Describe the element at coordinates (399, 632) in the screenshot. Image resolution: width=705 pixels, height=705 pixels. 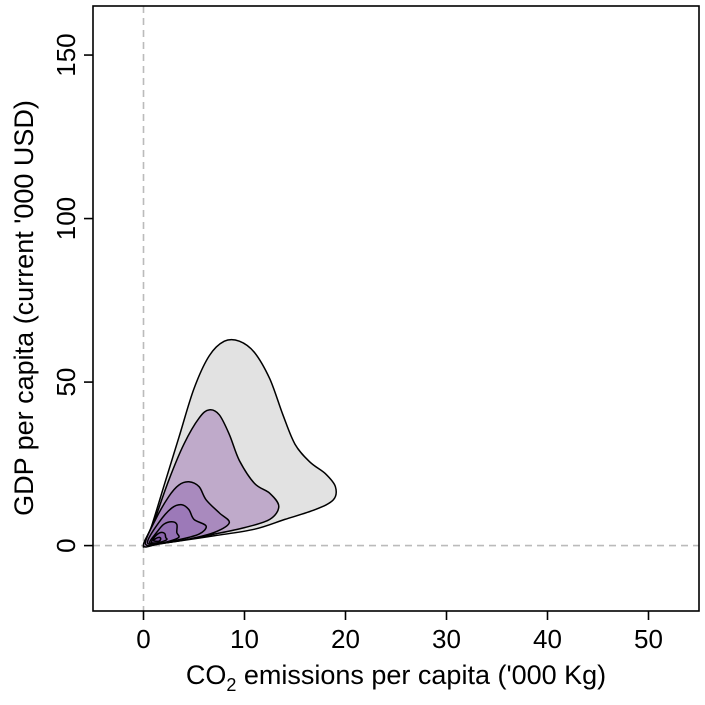
I see `x-axis: 0 10 20 30 40 50` at that location.